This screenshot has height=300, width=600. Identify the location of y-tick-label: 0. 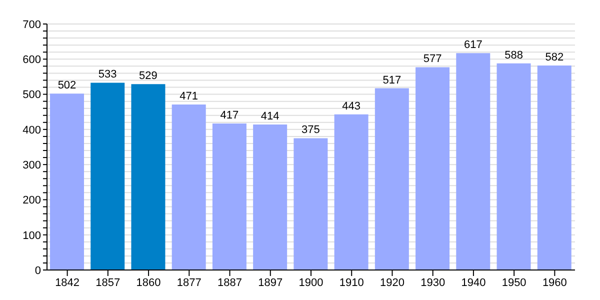
(37, 270).